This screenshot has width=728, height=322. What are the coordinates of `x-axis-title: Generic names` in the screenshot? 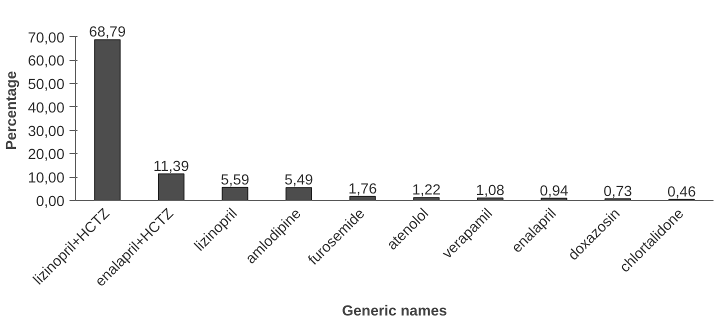 It's located at (395, 312).